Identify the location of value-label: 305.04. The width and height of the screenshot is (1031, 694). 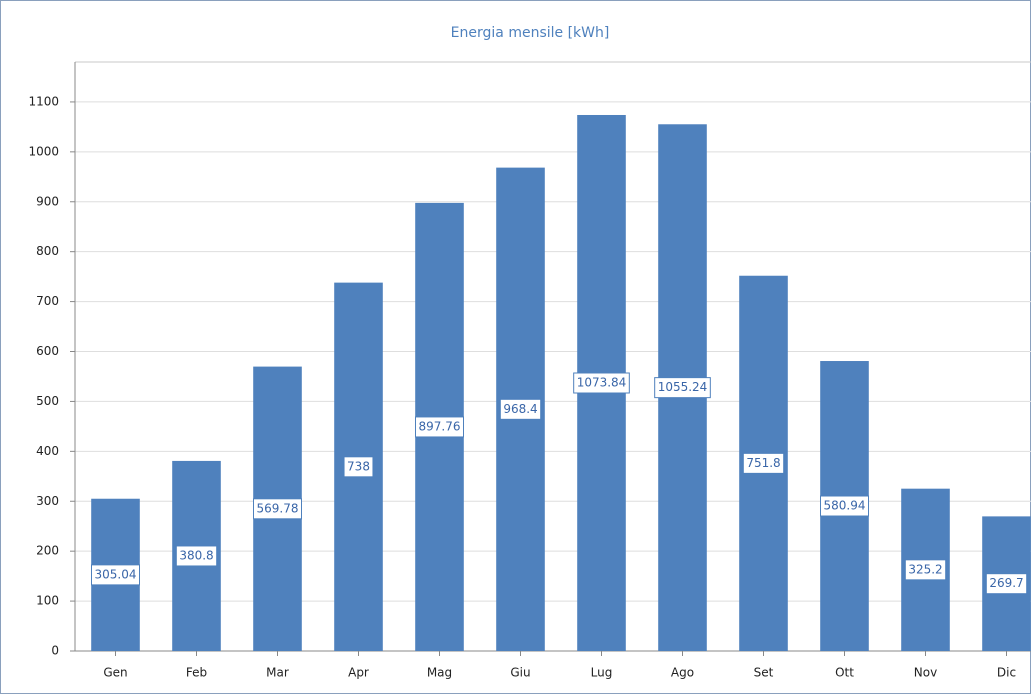
(116, 574).